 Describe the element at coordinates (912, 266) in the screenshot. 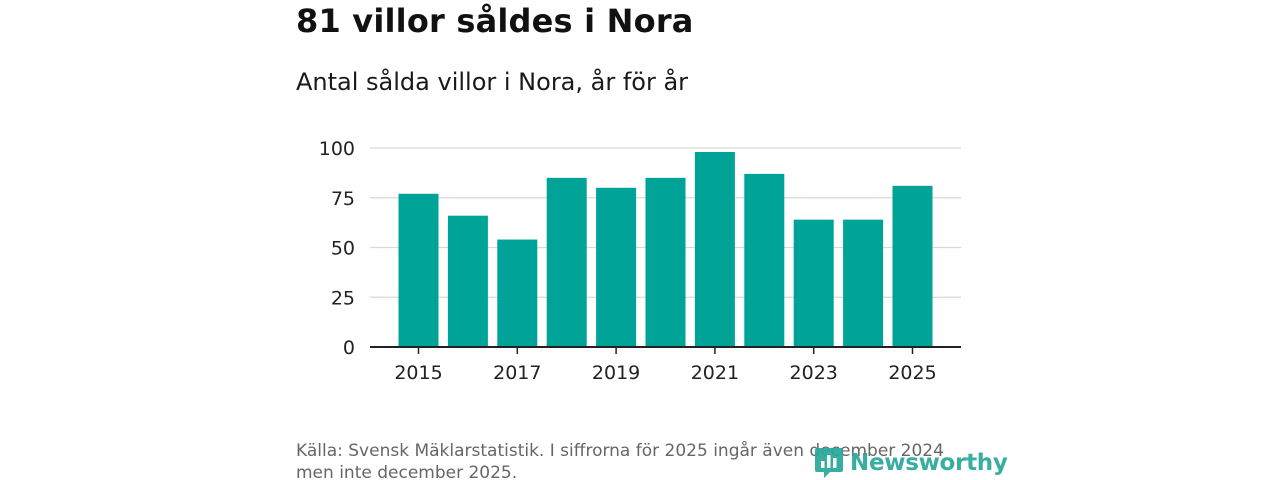

I see `bar-2025` at that location.